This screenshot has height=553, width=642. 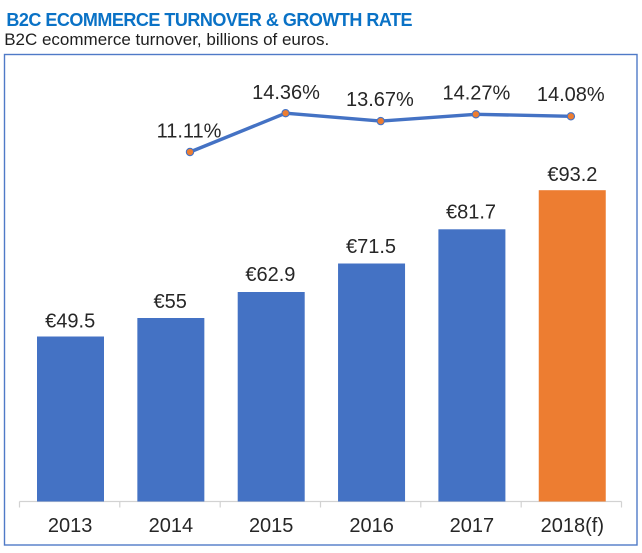 I want to click on svg-text: 2015, so click(x=271, y=526).